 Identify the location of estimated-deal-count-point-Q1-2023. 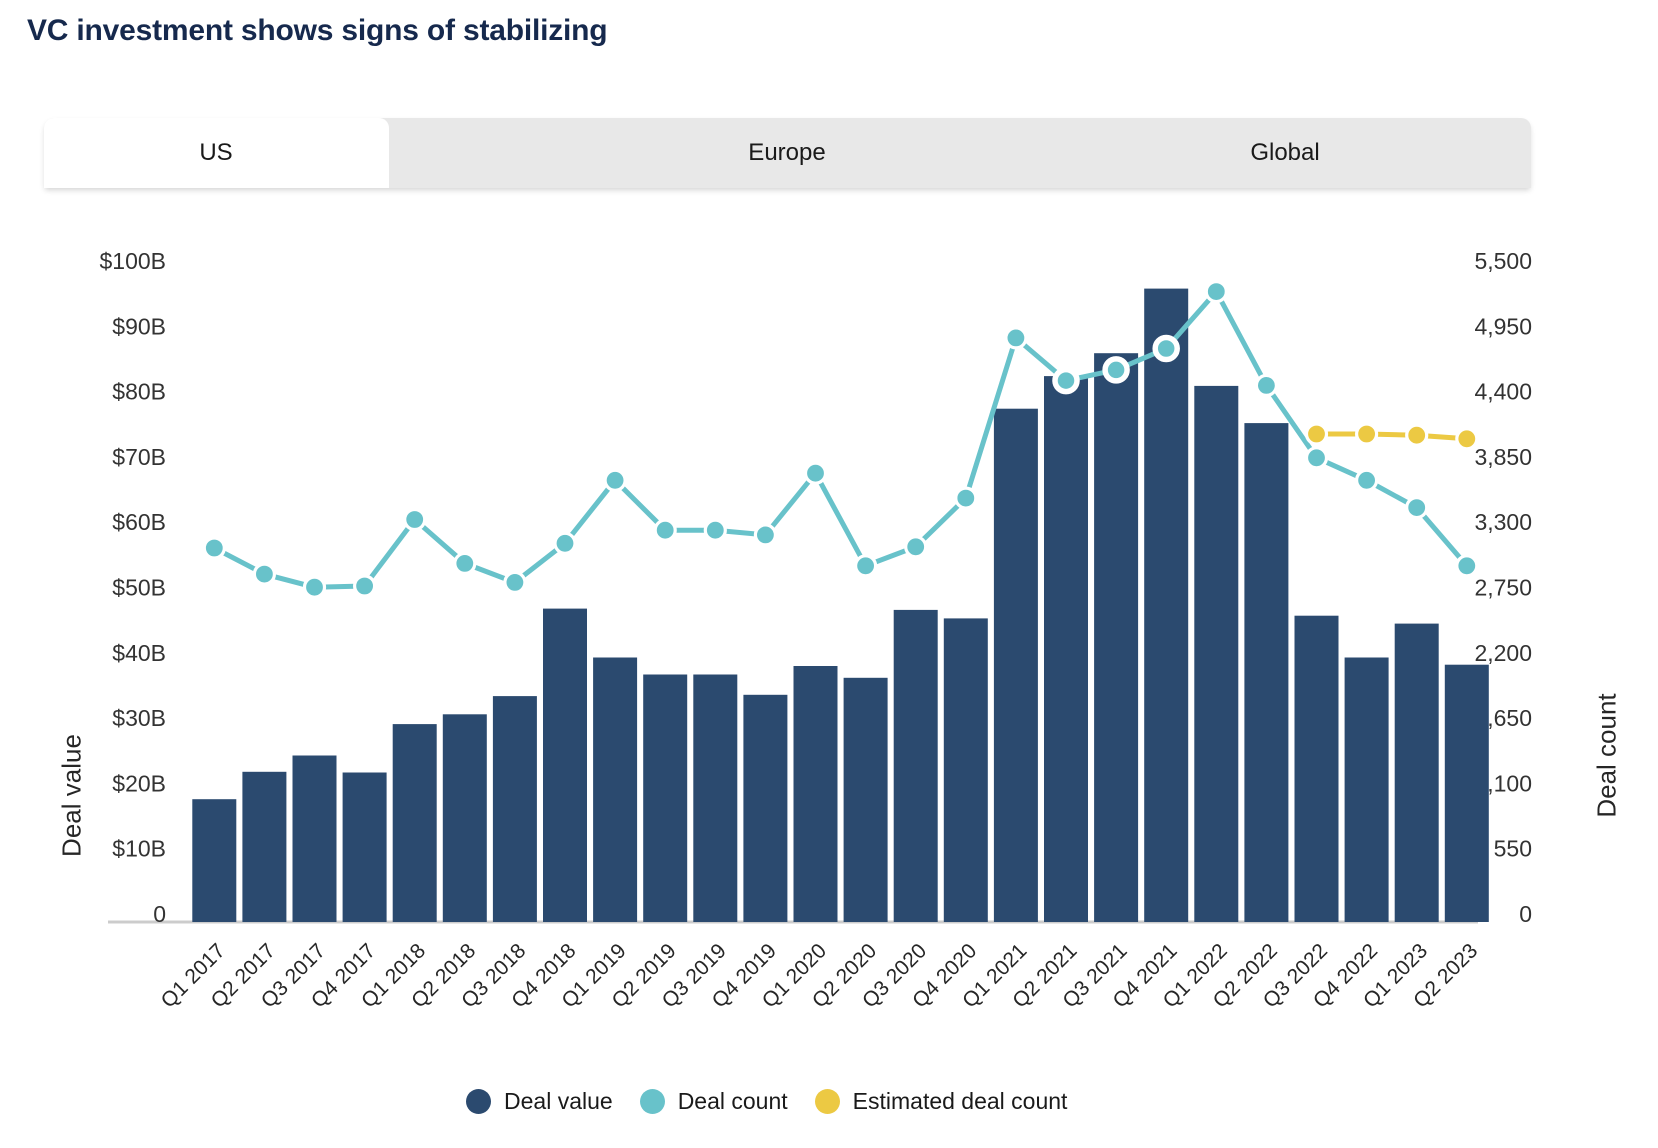
(1417, 435).